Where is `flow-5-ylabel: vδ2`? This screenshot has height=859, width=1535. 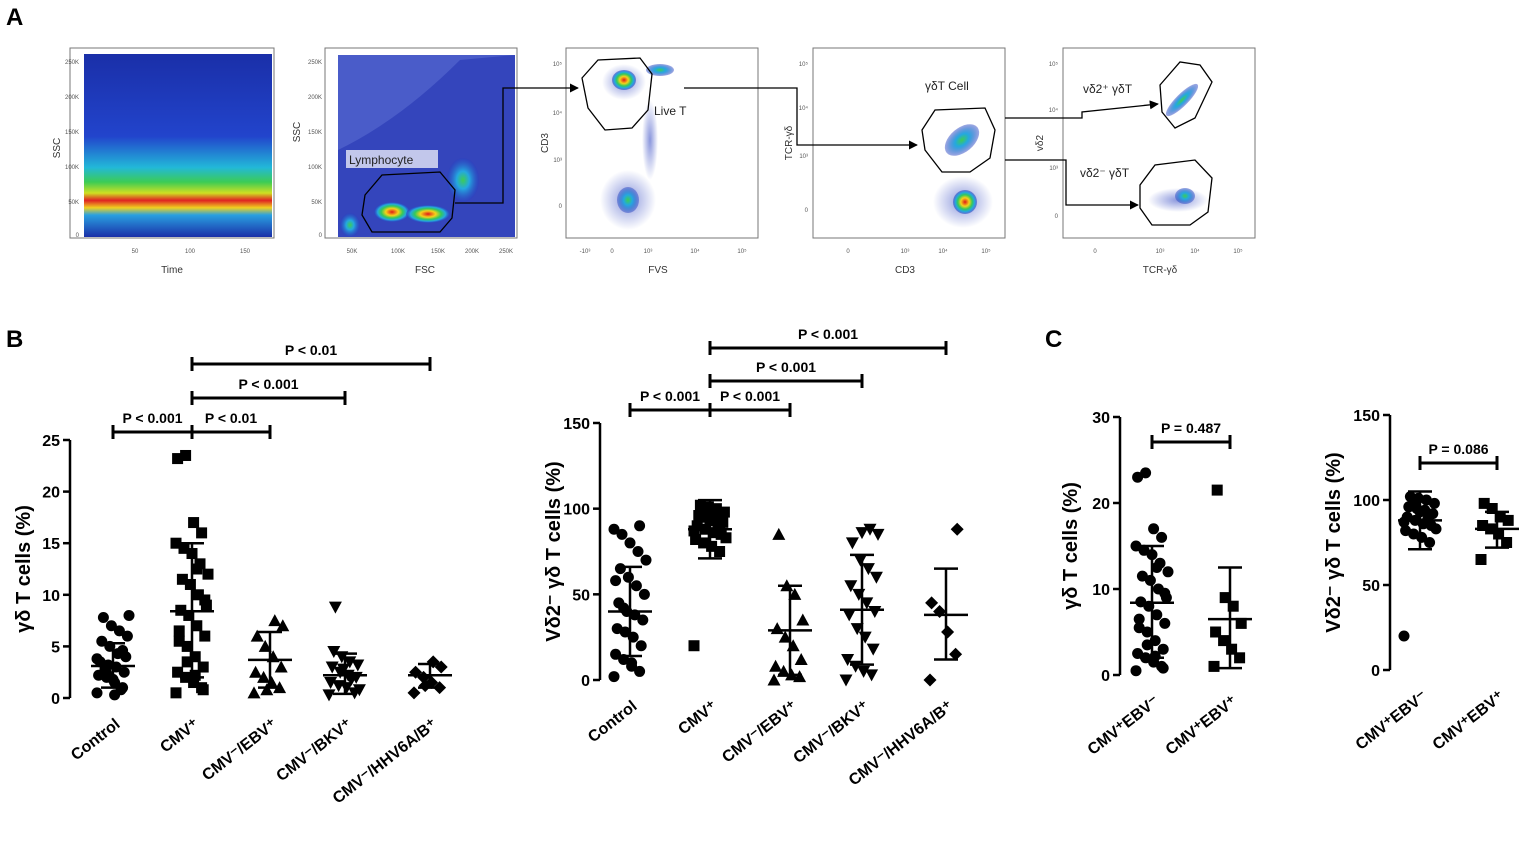 flow-5-ylabel: vδ2 is located at coordinates (1040, 143).